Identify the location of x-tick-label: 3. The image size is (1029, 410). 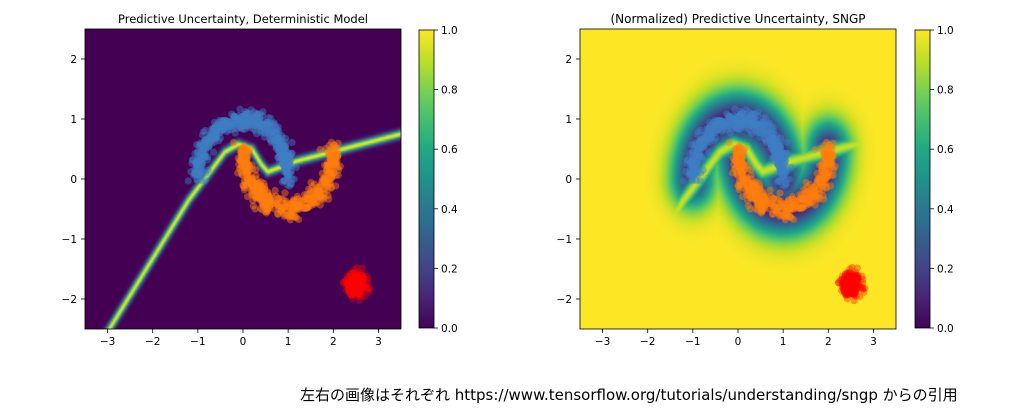
(378, 342).